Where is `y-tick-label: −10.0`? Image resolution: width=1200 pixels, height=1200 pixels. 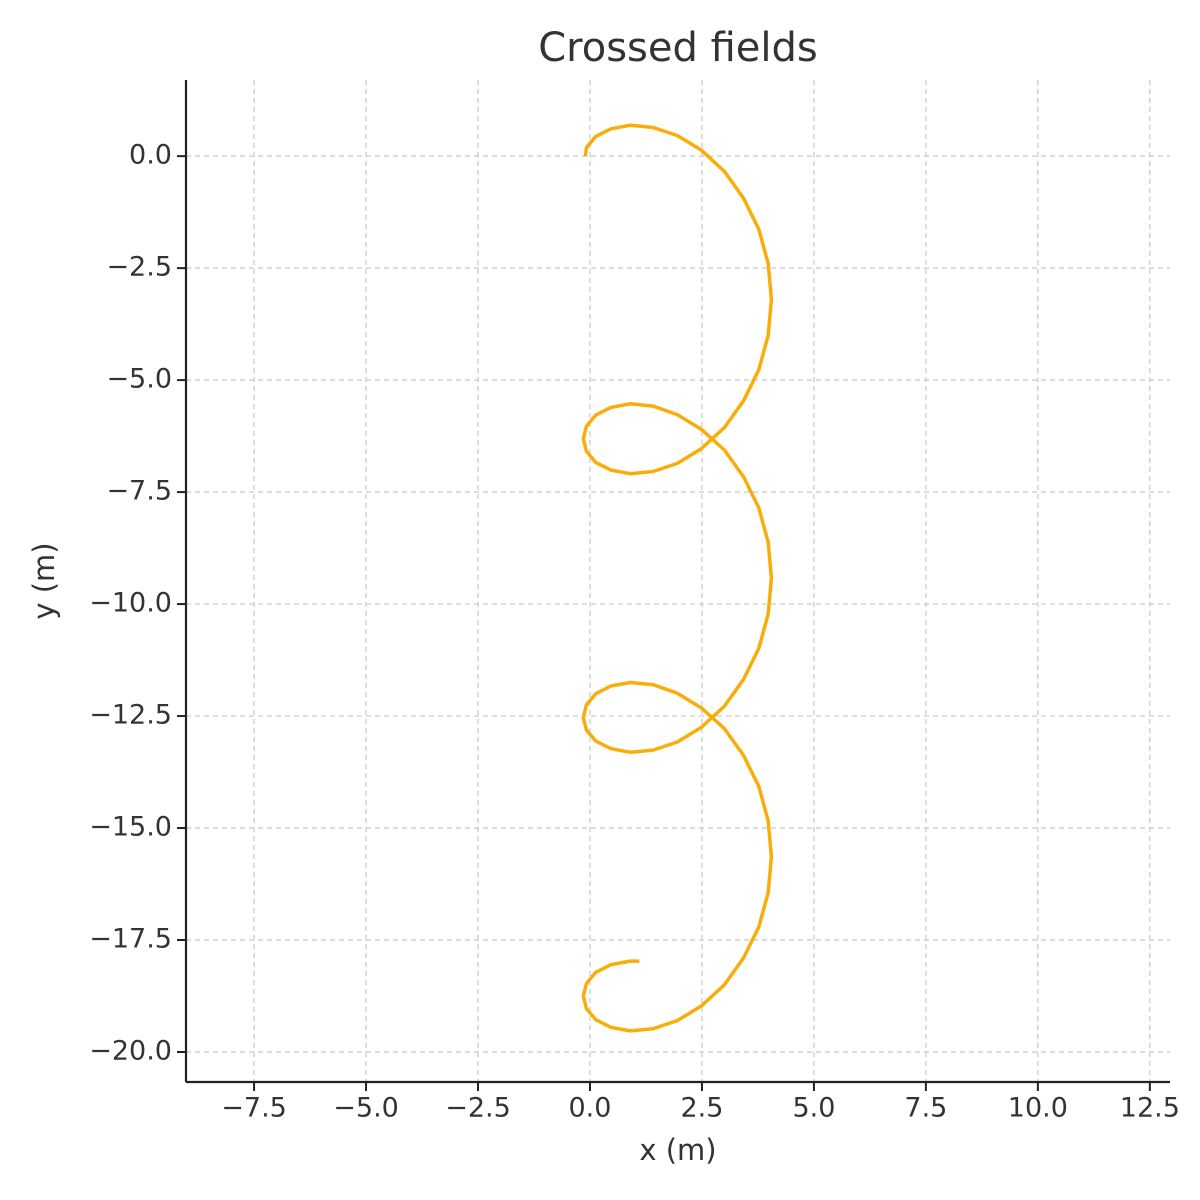
y-tick-label: −10.0 is located at coordinates (130, 603).